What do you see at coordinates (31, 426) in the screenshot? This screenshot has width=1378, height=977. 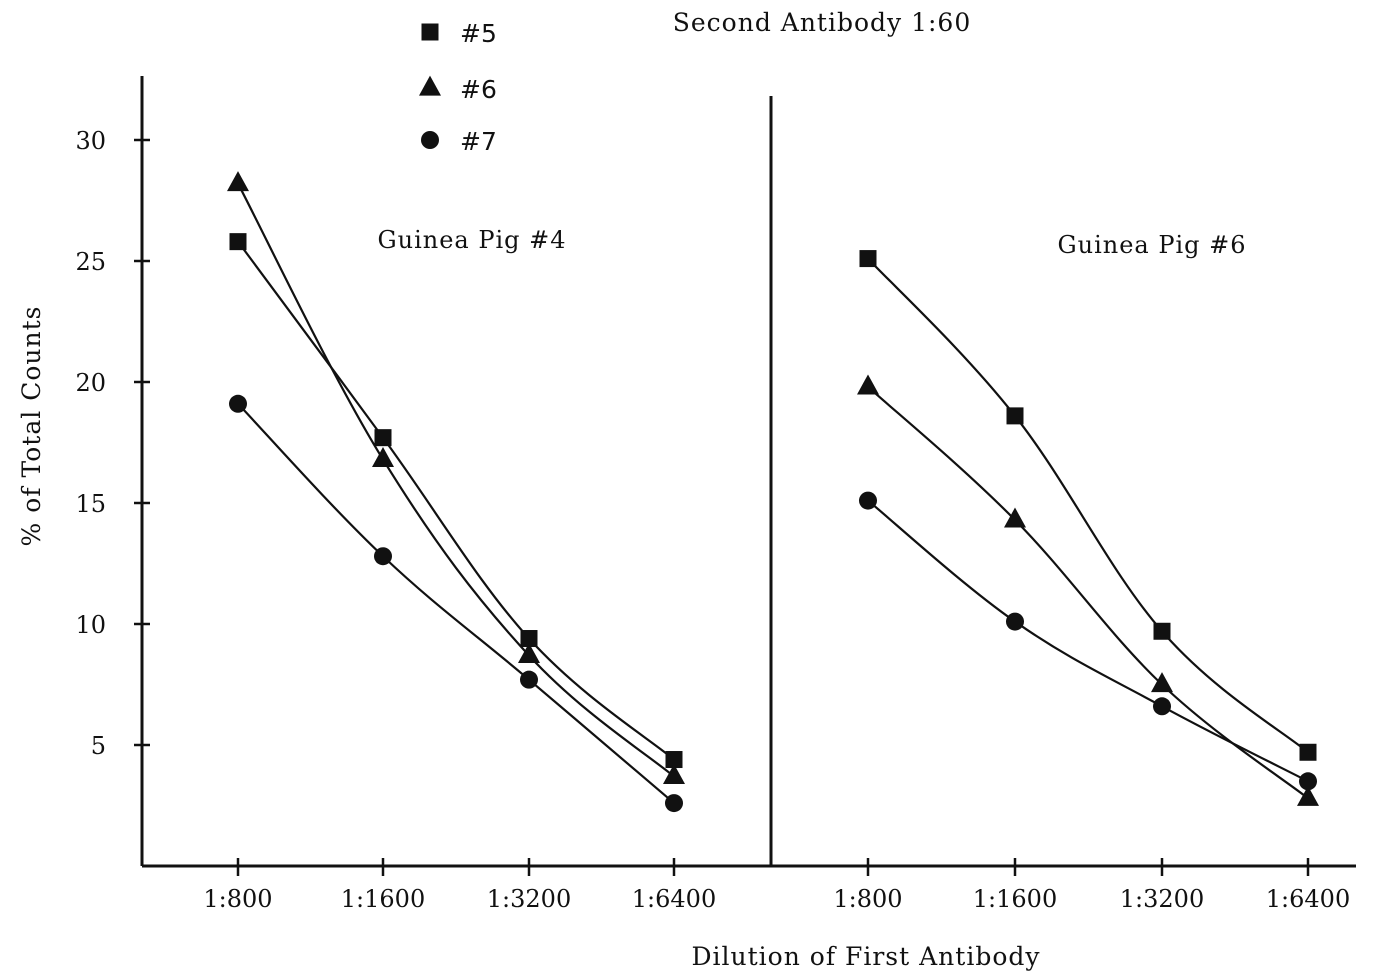 I see `y-axis-title: % of Total Counts` at bounding box center [31, 426].